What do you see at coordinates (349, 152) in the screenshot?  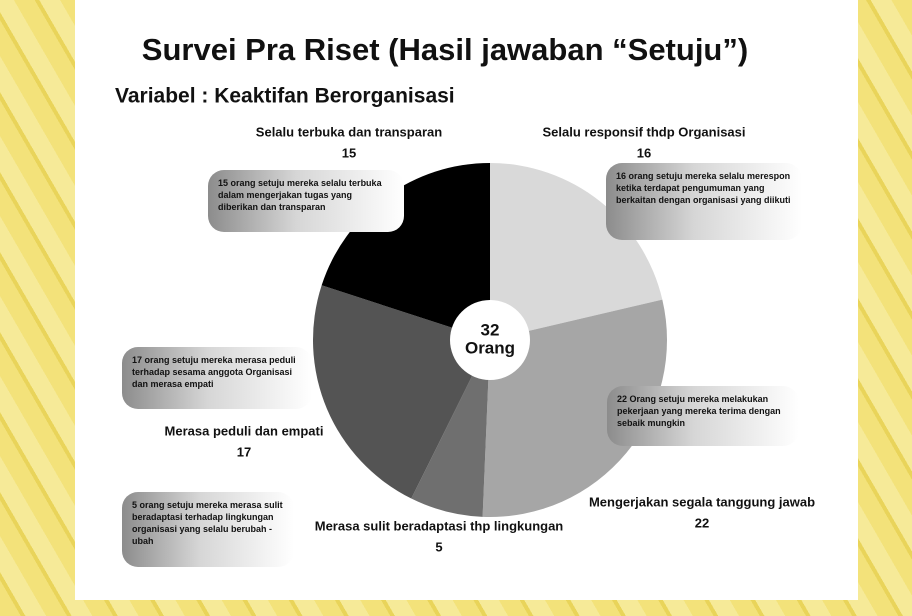 I see `value-label: 15` at bounding box center [349, 152].